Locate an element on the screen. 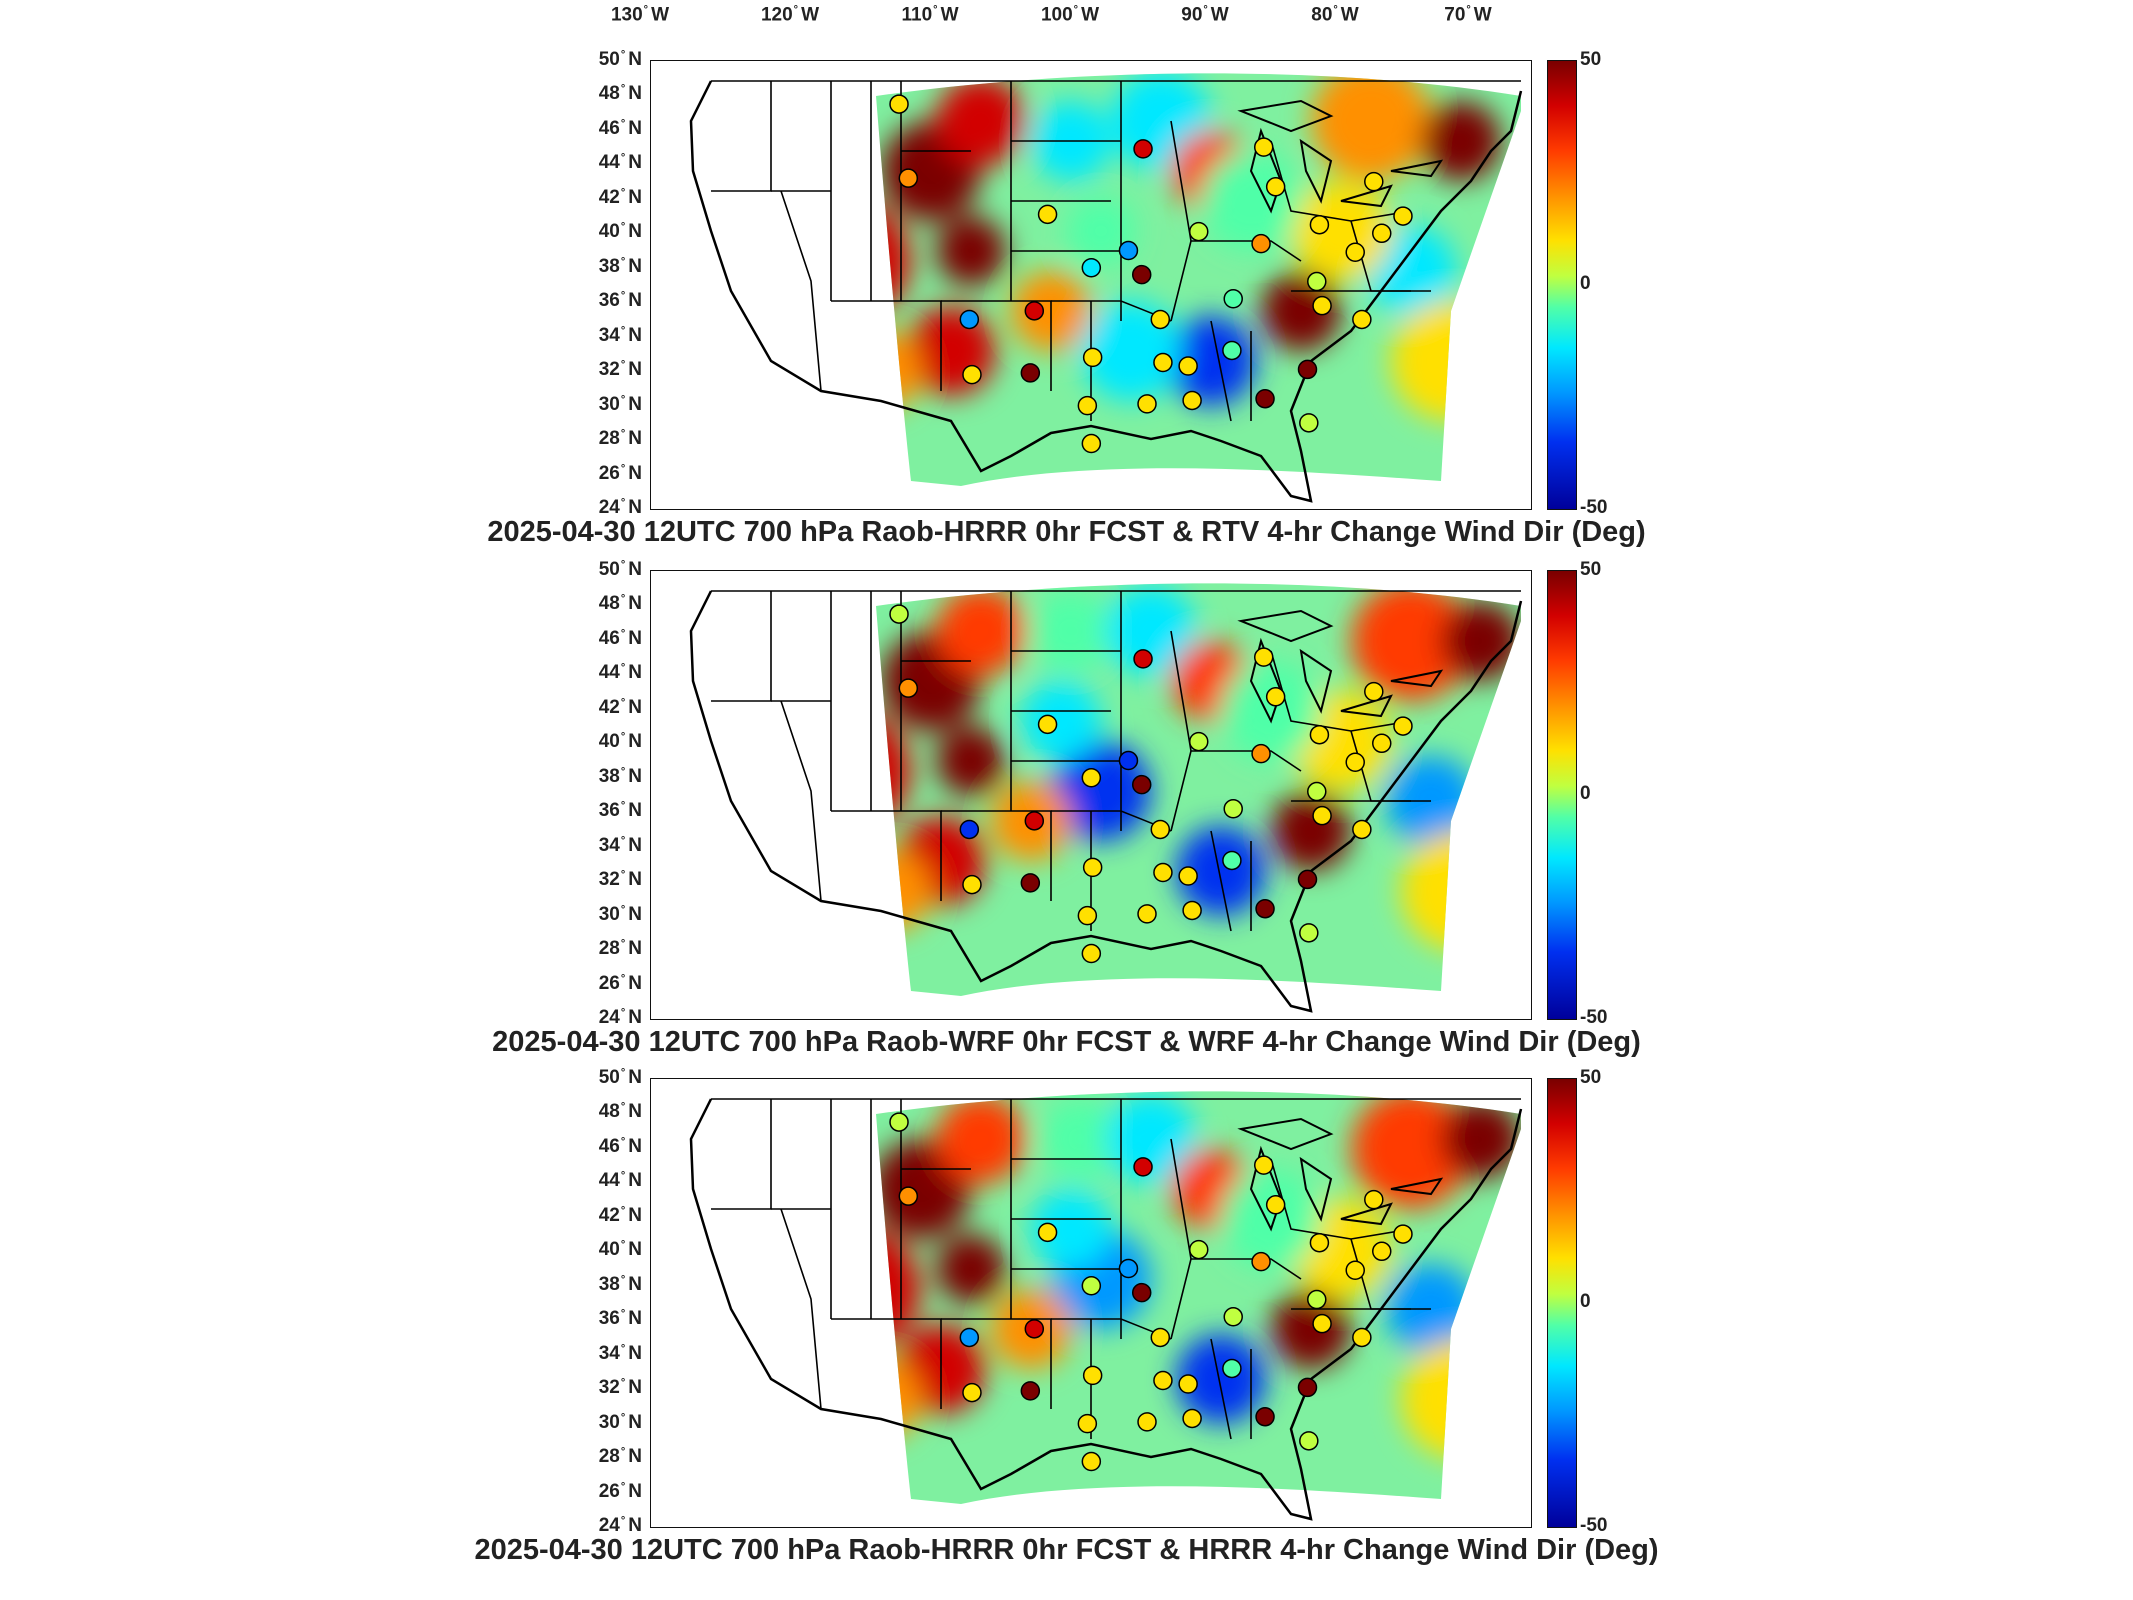 This screenshot has width=2133, height=1600. colorbar-tick: -50 is located at coordinates (1594, 507).